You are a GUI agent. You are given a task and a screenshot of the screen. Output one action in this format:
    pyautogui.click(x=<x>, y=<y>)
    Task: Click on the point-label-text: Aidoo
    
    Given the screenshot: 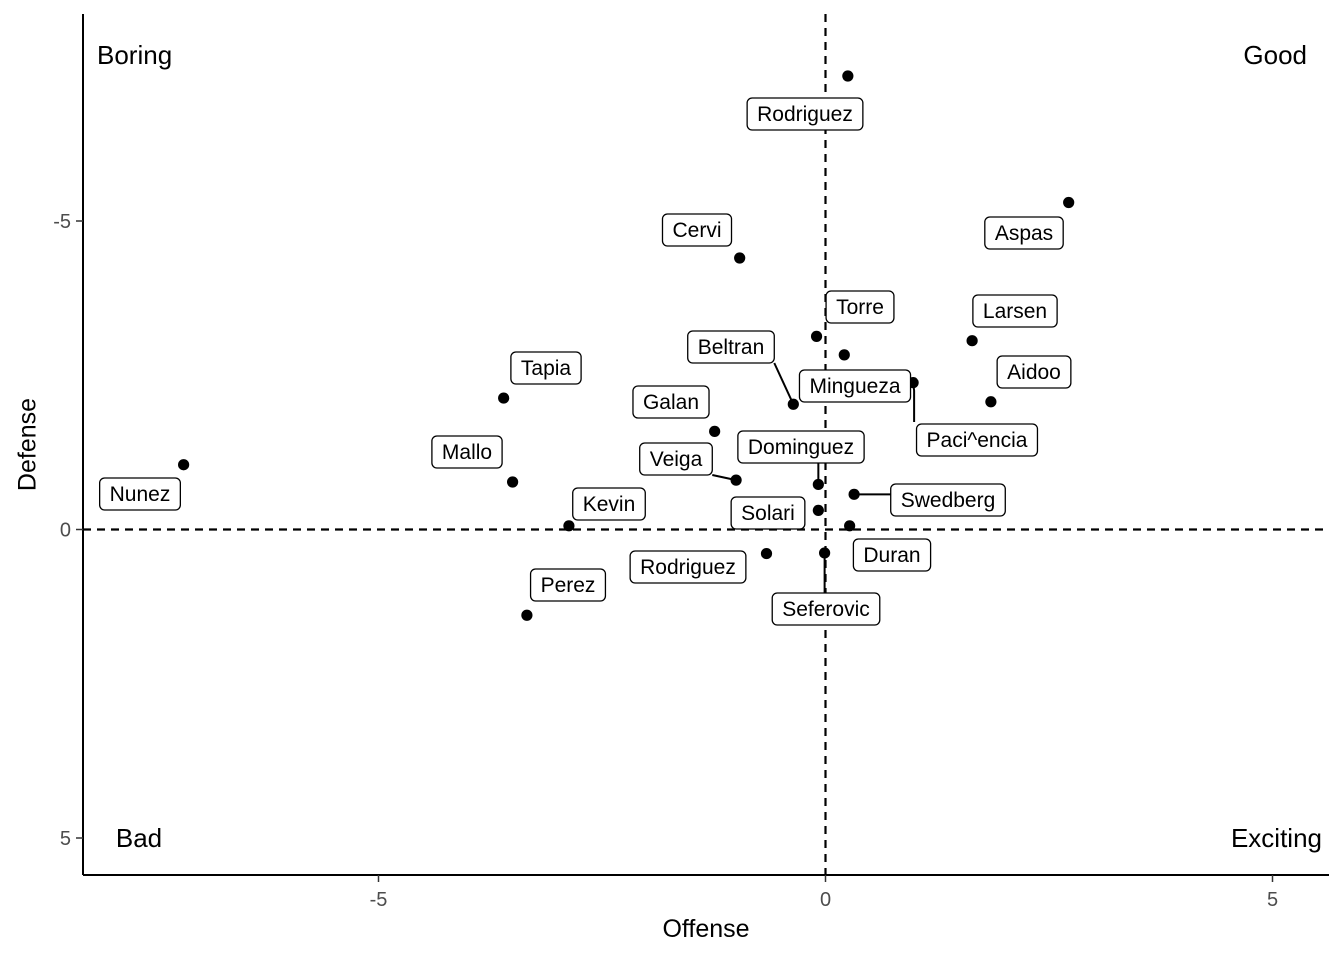 What is the action you would take?
    pyautogui.click(x=1034, y=372)
    